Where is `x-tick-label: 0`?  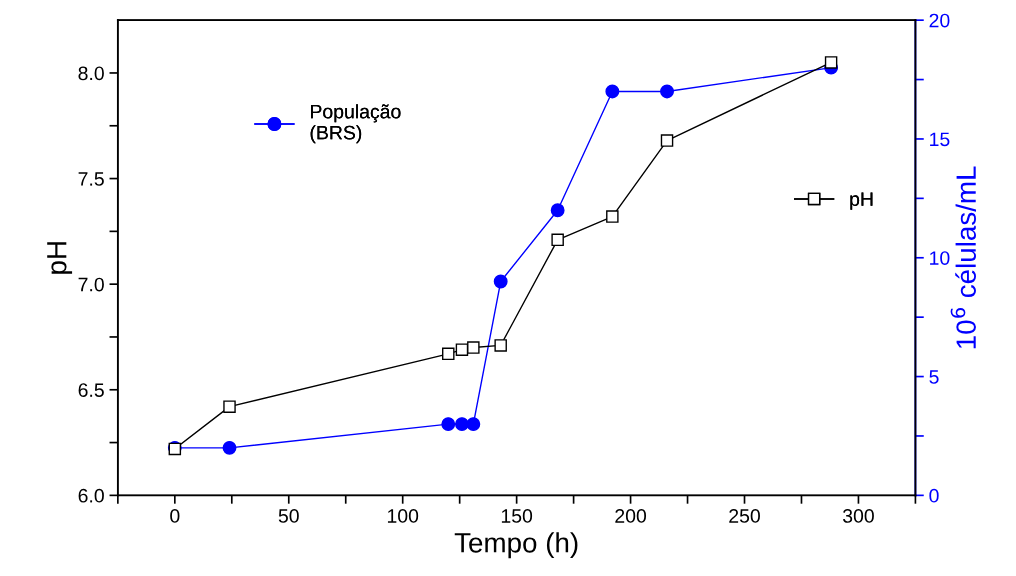 x-tick-label: 0 is located at coordinates (175, 516).